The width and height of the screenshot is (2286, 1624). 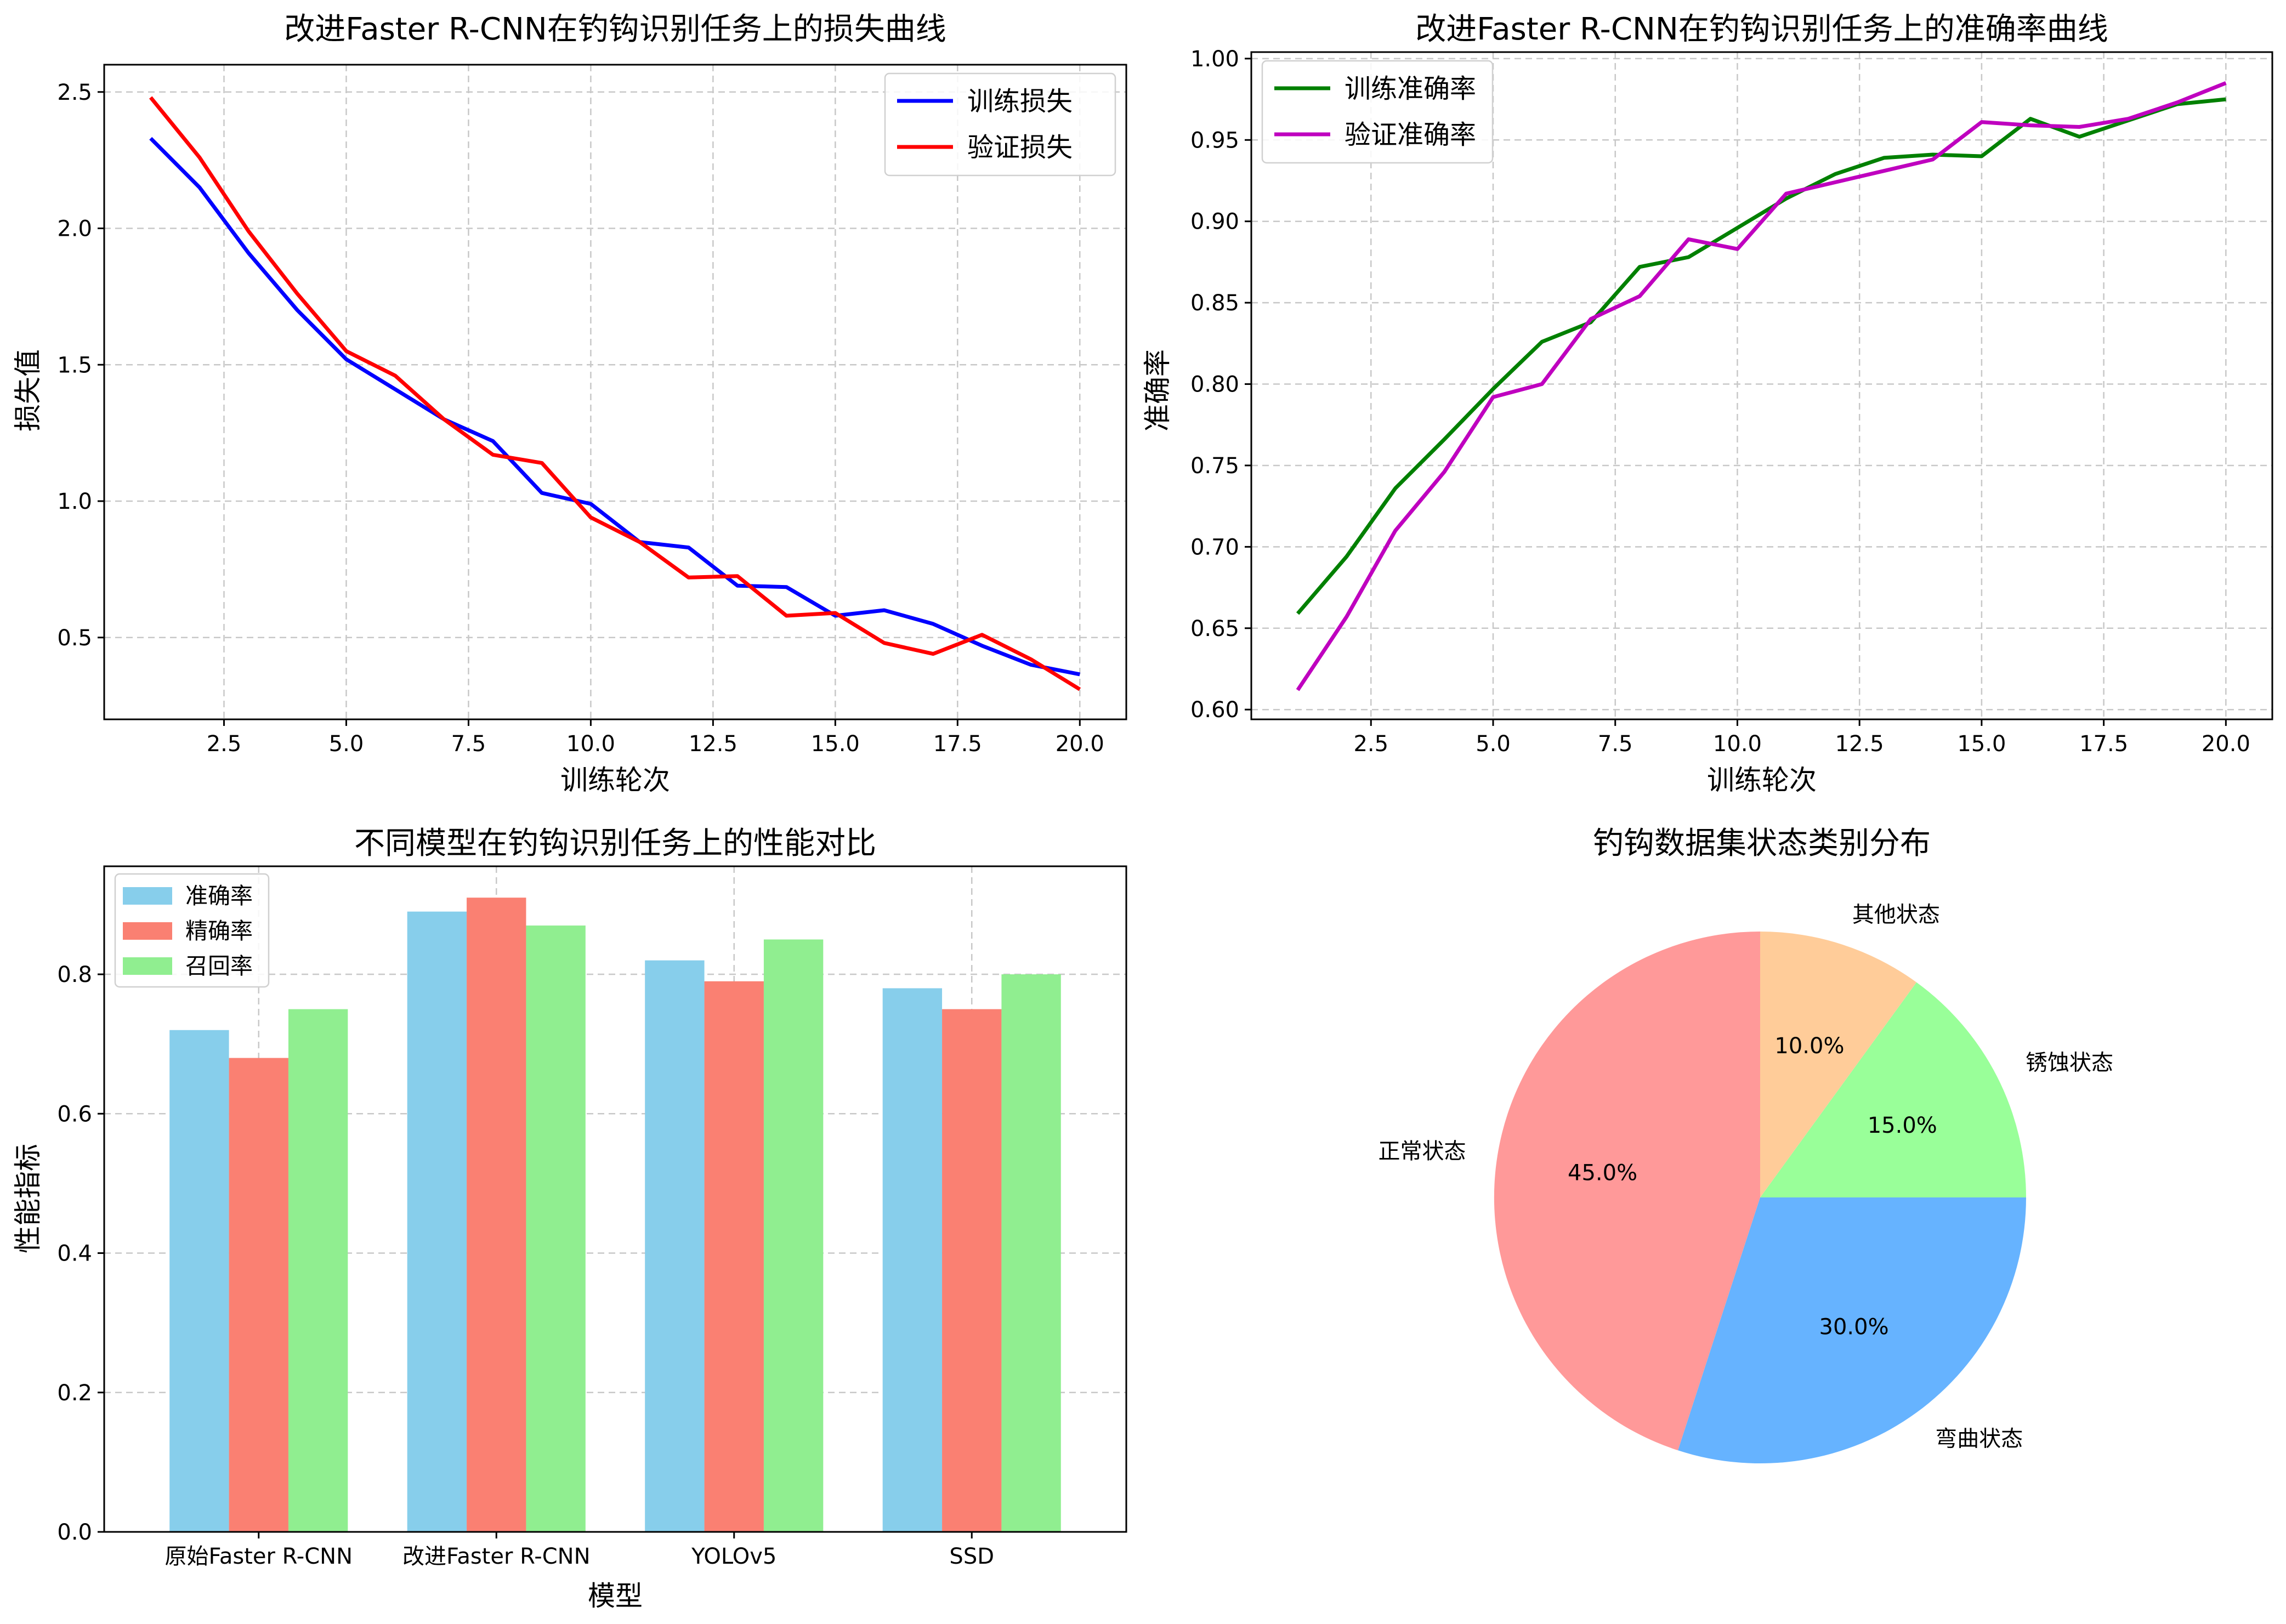 I want to click on loss-xtick-label: 12.5, so click(x=713, y=744).